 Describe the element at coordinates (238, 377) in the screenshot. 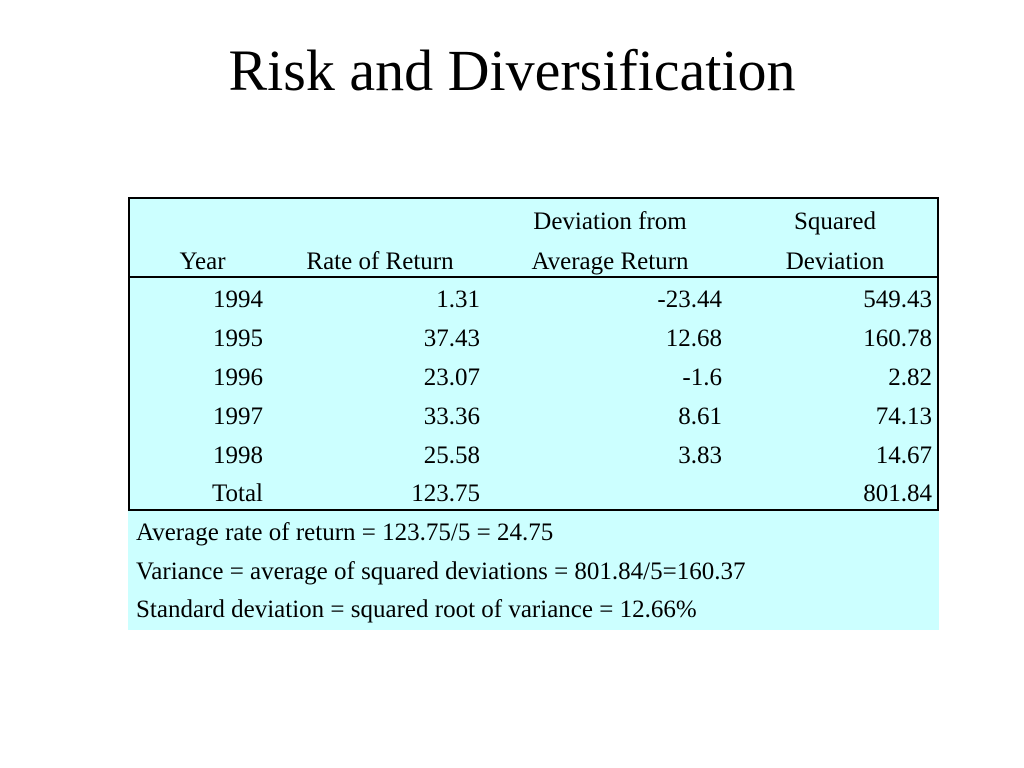

I see `cell-year: 1996` at that location.